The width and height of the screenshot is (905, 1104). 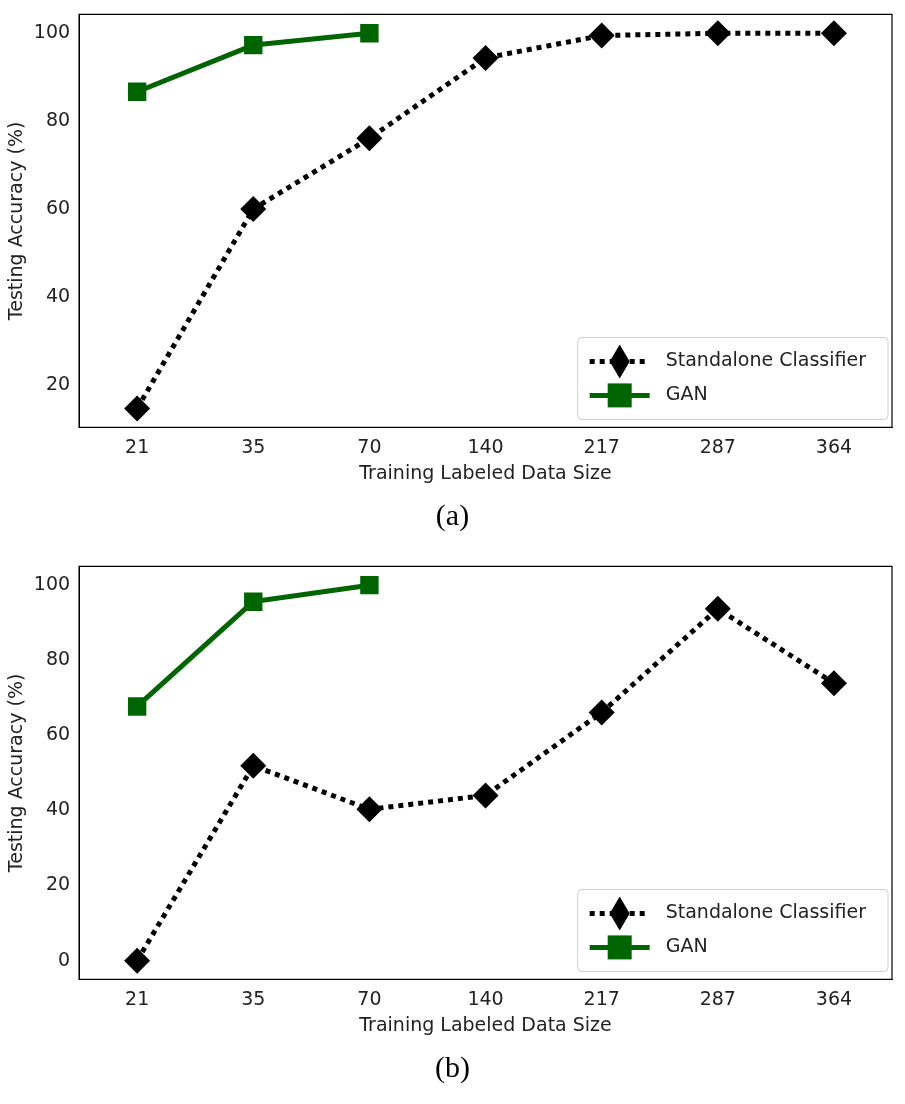 What do you see at coordinates (64, 958) in the screenshot?
I see `y-tick-label: 0` at bounding box center [64, 958].